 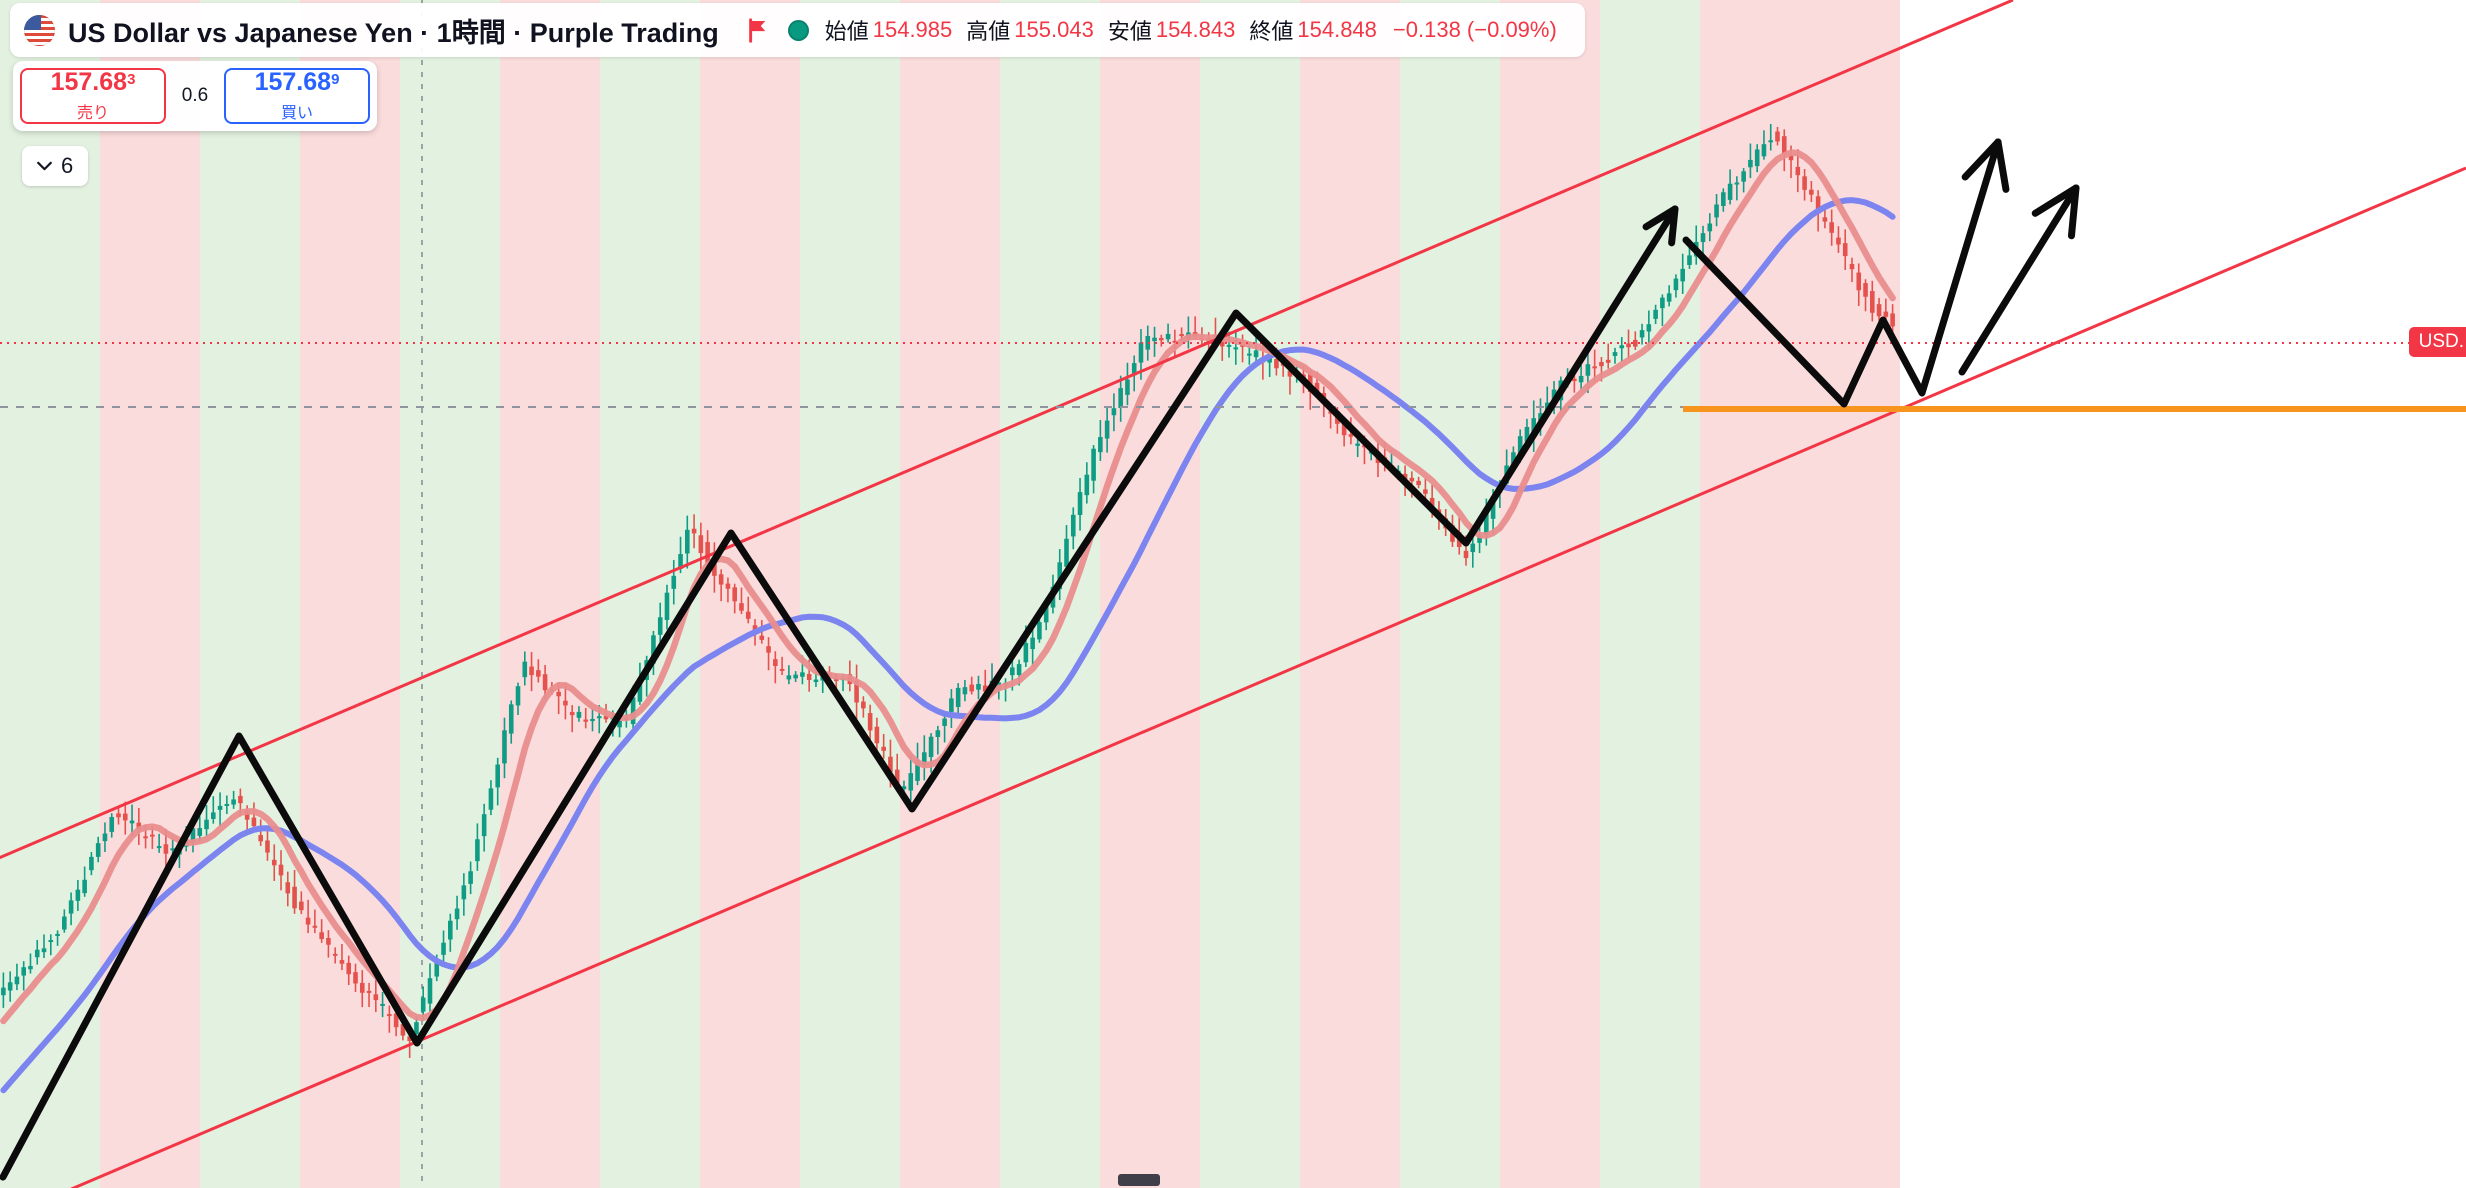 I want to click on sell-button: 157.683 売り, so click(x=93, y=96).